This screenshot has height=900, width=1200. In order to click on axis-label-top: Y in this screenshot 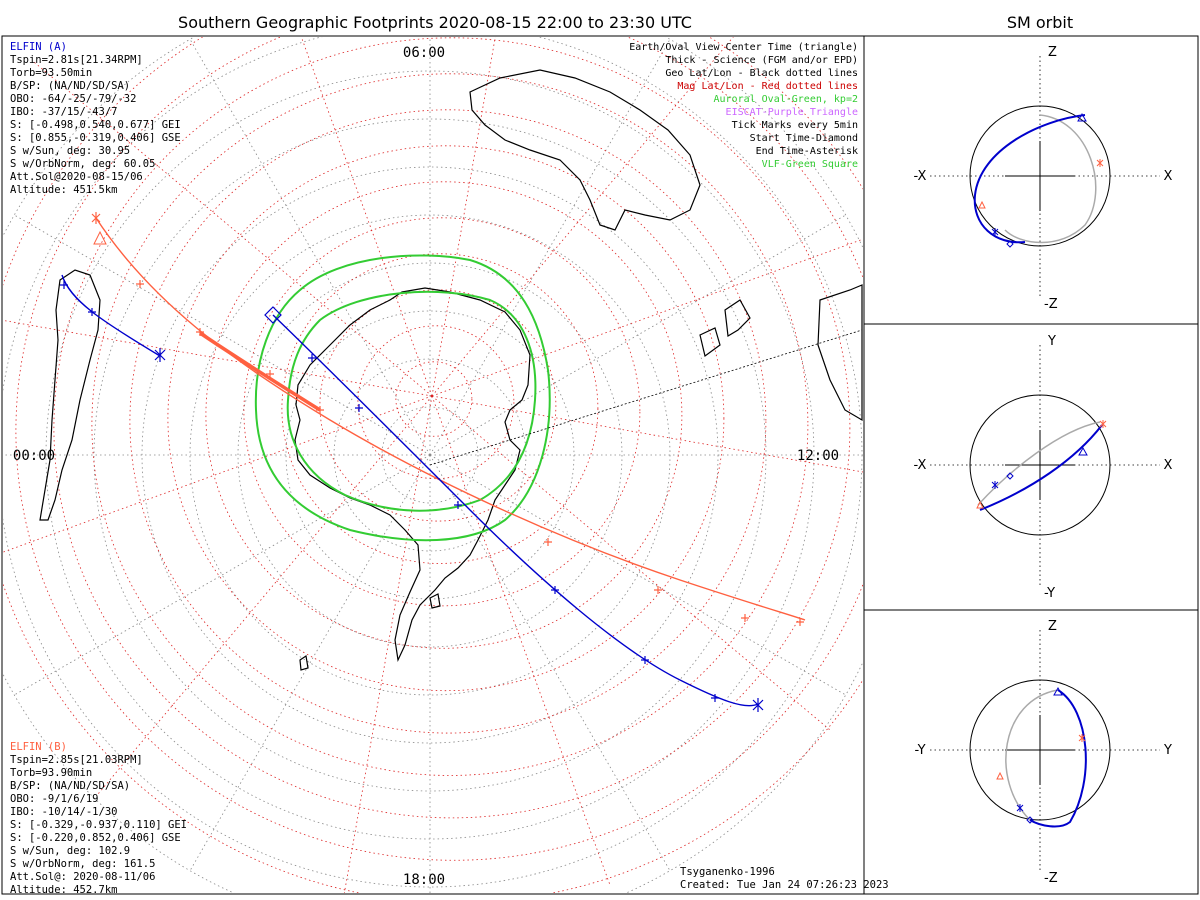, I will do `click(1051, 341)`.